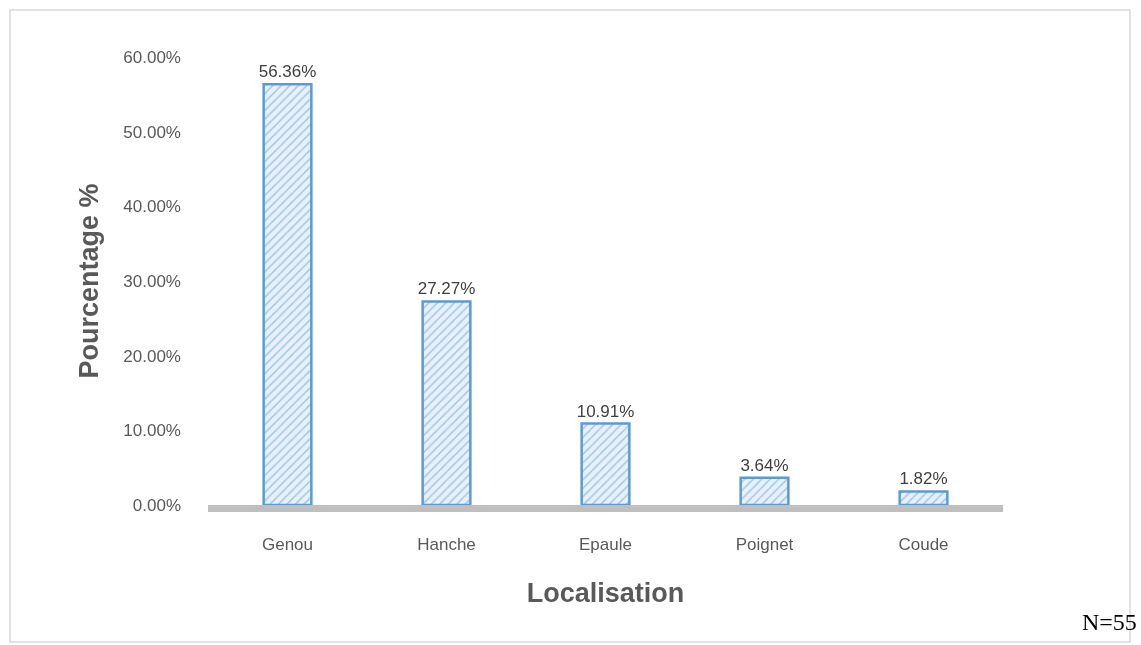 This screenshot has width=1141, height=645. What do you see at coordinates (605, 411) in the screenshot?
I see `data-label: 10.91%` at bounding box center [605, 411].